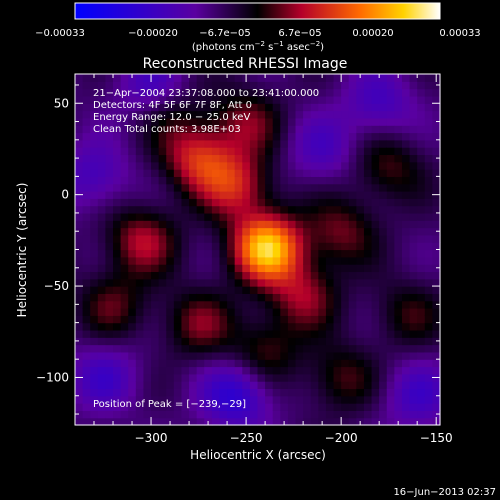 This screenshot has width=500, height=500. Describe the element at coordinates (246, 438) in the screenshot. I see `x-tick-label: −250` at that location.